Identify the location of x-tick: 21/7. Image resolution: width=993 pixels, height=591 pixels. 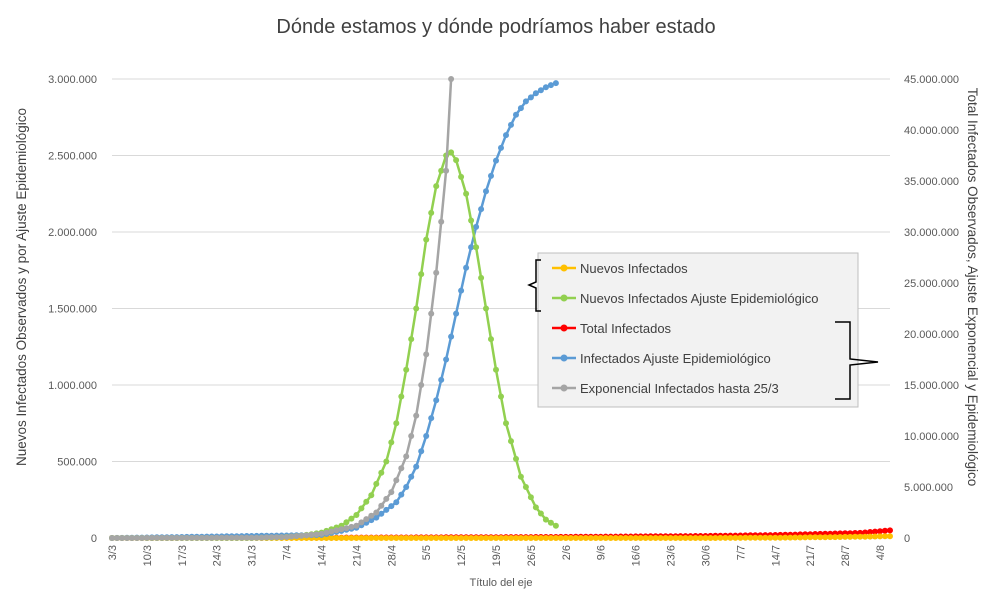
(811, 555).